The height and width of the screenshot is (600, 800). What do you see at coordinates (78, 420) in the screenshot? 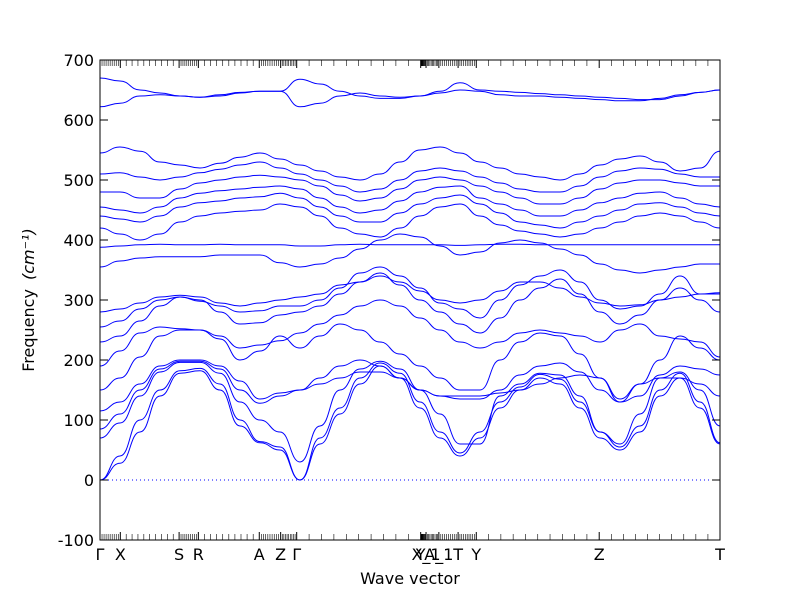
I see `y-tick-label: 100` at bounding box center [78, 420].